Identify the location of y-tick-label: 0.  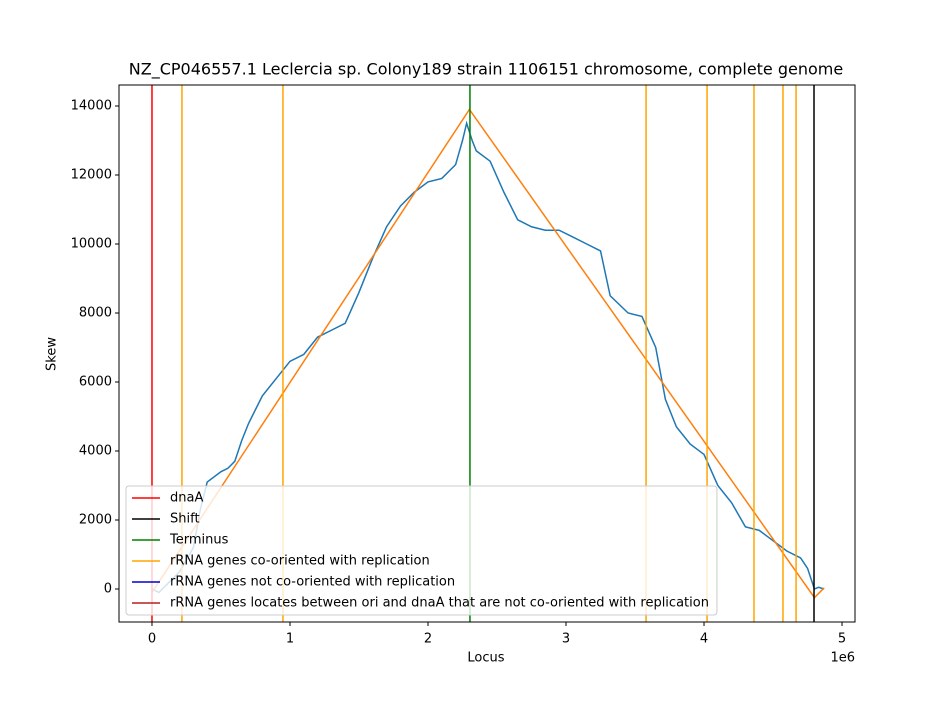
(108, 588).